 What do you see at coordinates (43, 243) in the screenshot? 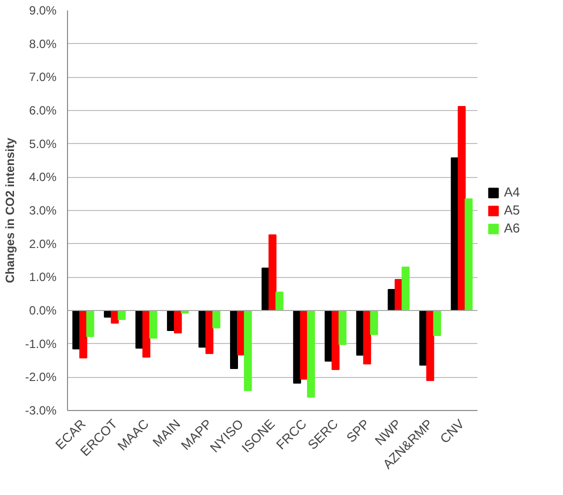
I see `y-tick-label: 2.0%` at bounding box center [43, 243].